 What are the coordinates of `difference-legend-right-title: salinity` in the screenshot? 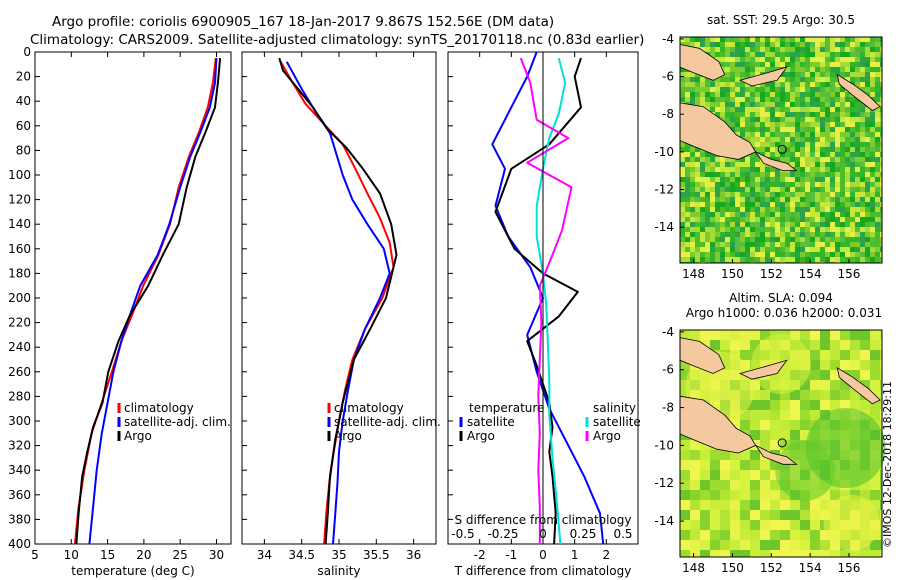 It's located at (614, 408).